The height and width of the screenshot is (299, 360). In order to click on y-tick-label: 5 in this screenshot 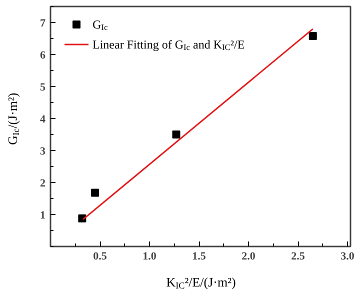, I will do `click(43, 88)`.